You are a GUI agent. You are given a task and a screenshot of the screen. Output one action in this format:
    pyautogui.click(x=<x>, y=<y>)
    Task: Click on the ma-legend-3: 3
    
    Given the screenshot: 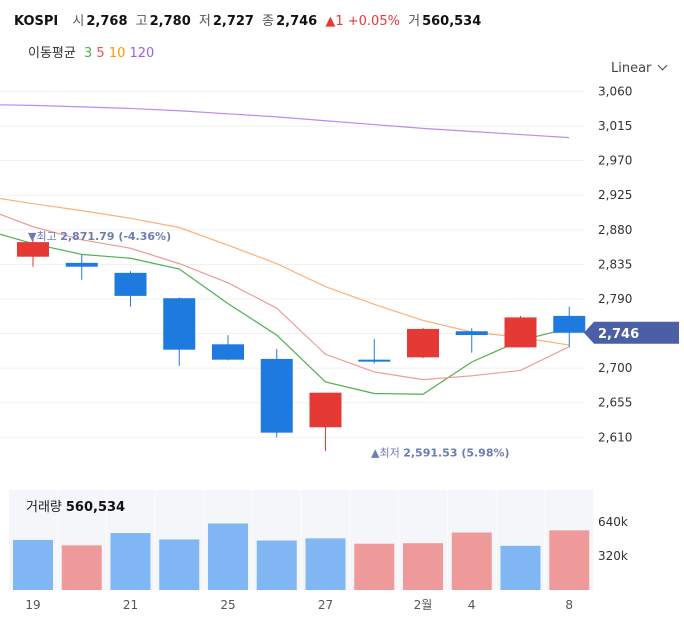 What is the action you would take?
    pyautogui.click(x=88, y=53)
    